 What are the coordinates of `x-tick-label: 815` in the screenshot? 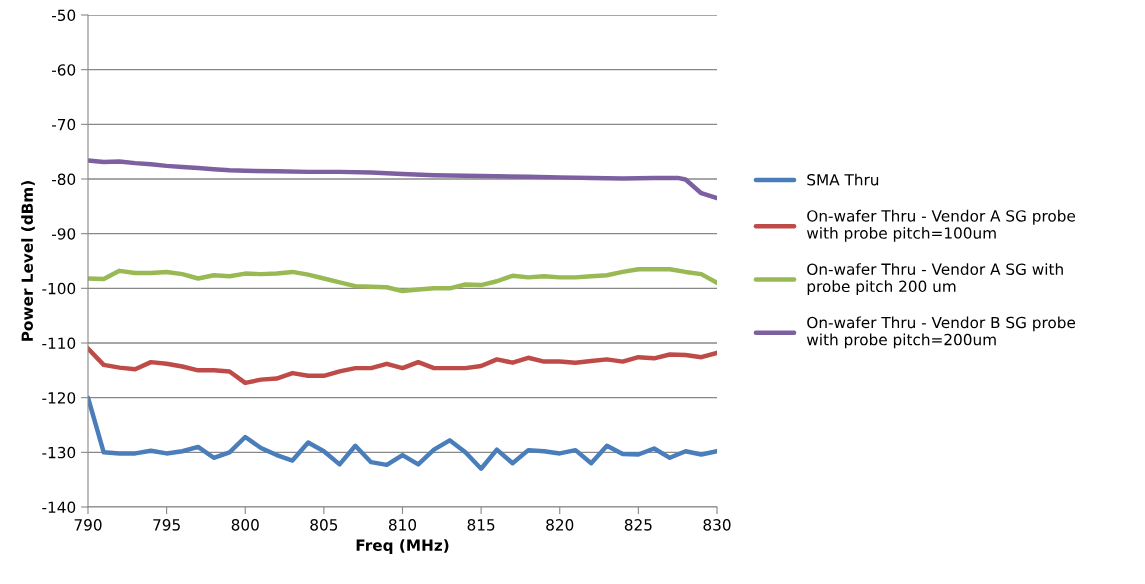 It's located at (481, 525).